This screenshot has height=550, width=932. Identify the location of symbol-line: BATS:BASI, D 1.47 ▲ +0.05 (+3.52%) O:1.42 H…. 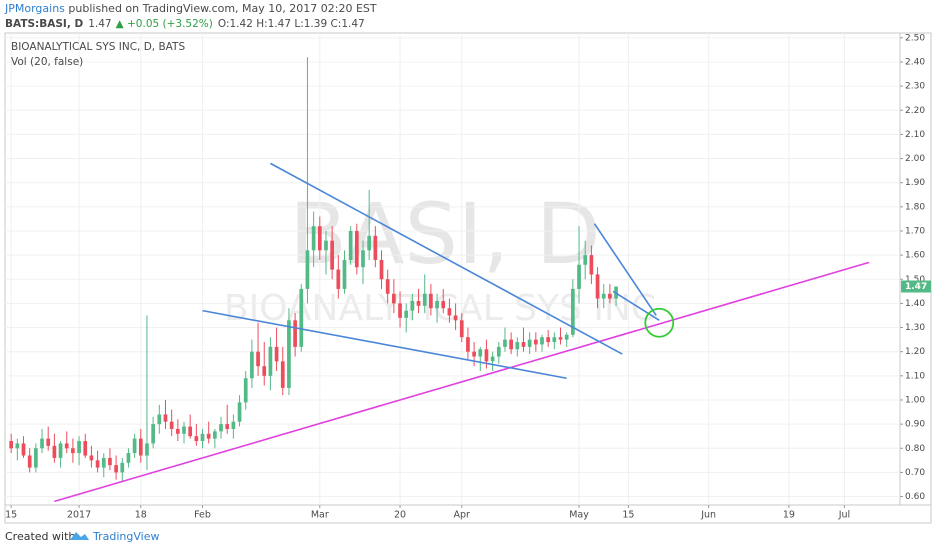
(185, 24).